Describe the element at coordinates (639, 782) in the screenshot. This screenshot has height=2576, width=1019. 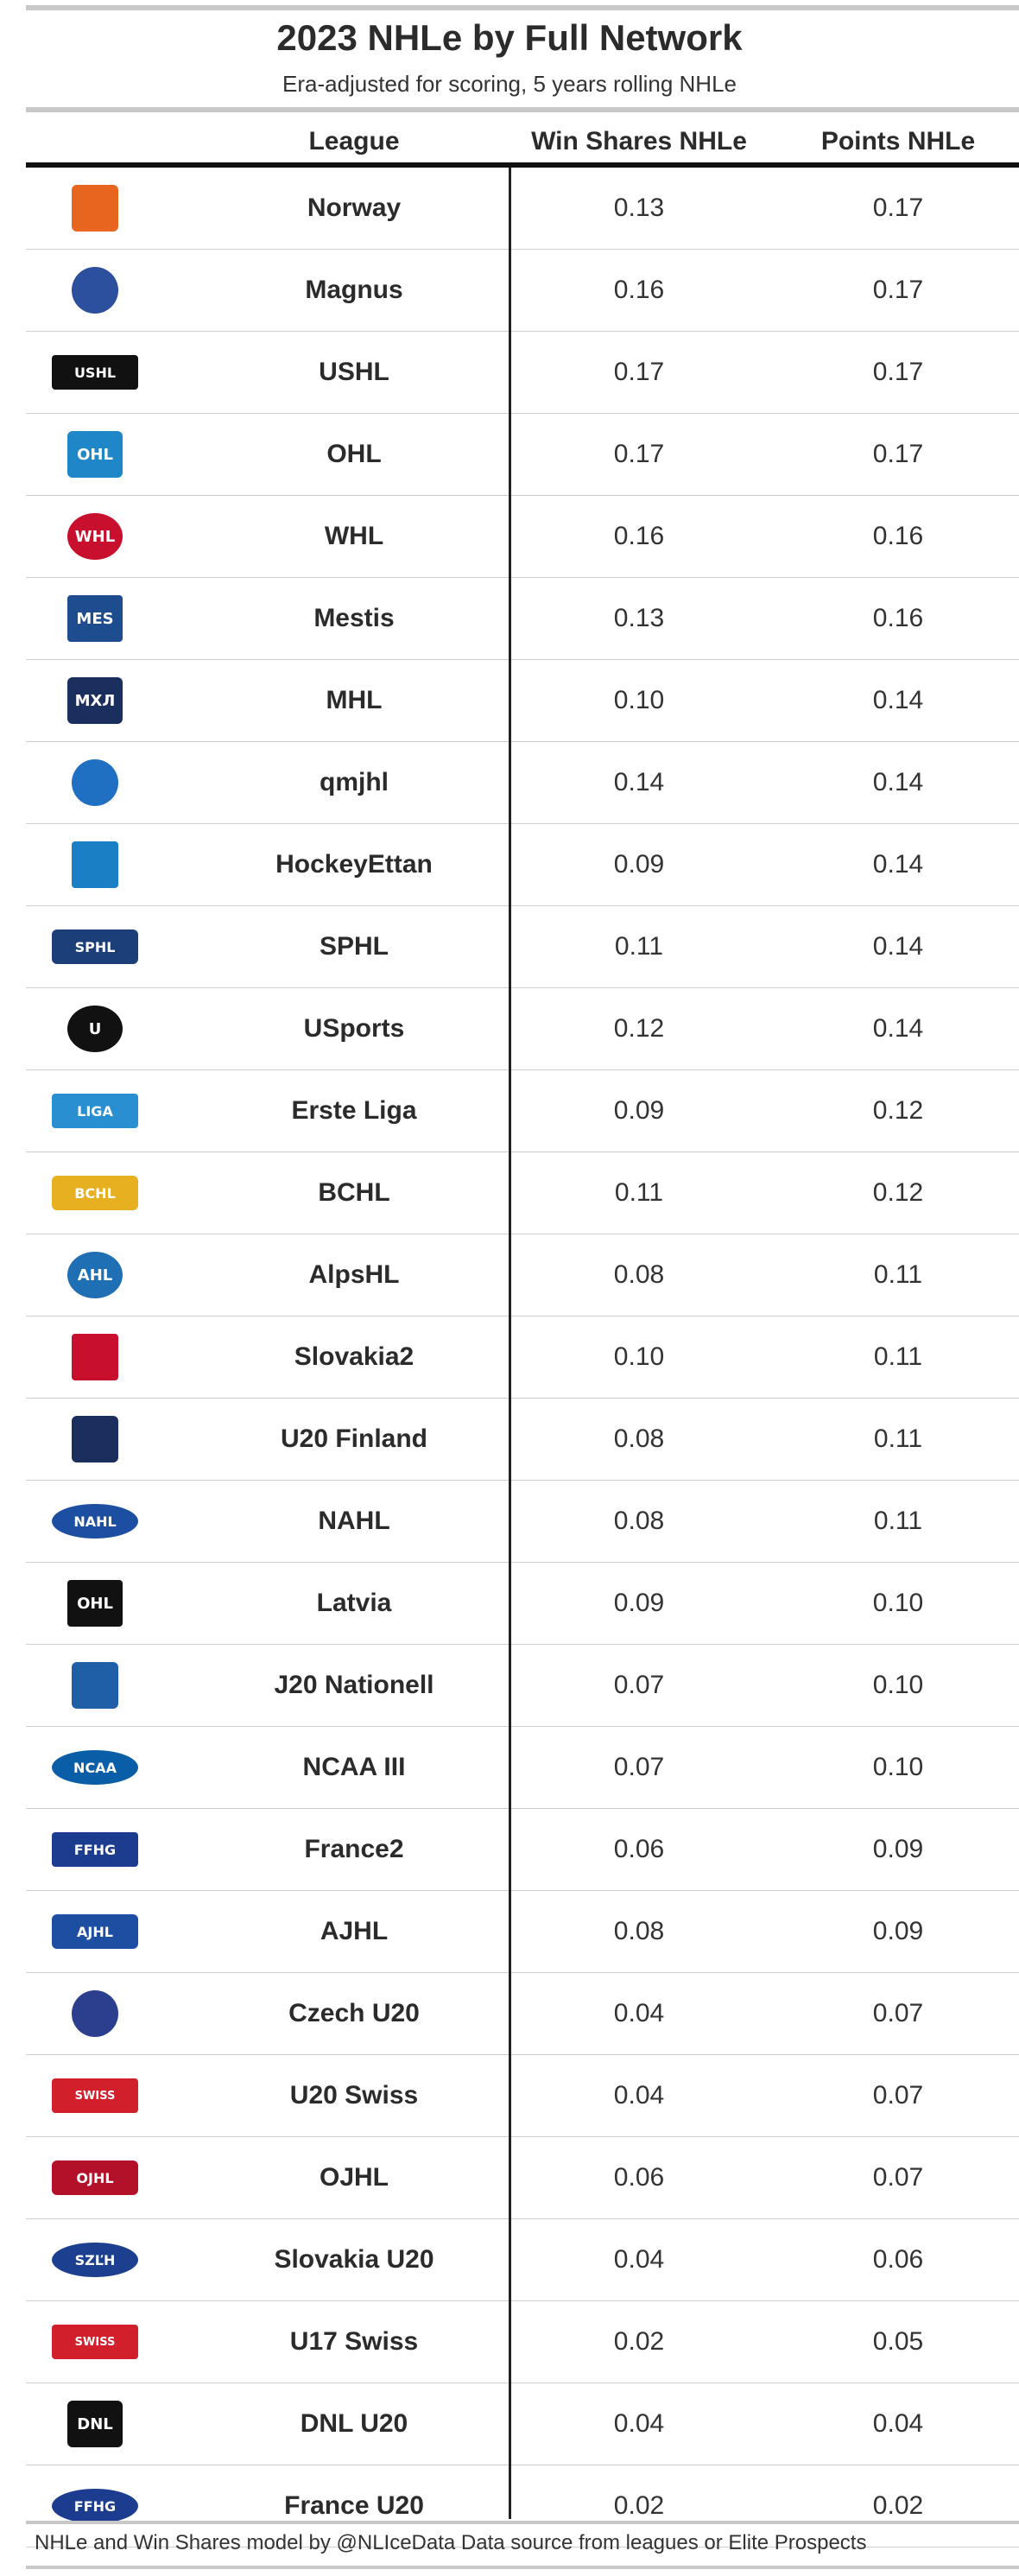
I see `win-shares-value: 0.14` at that location.